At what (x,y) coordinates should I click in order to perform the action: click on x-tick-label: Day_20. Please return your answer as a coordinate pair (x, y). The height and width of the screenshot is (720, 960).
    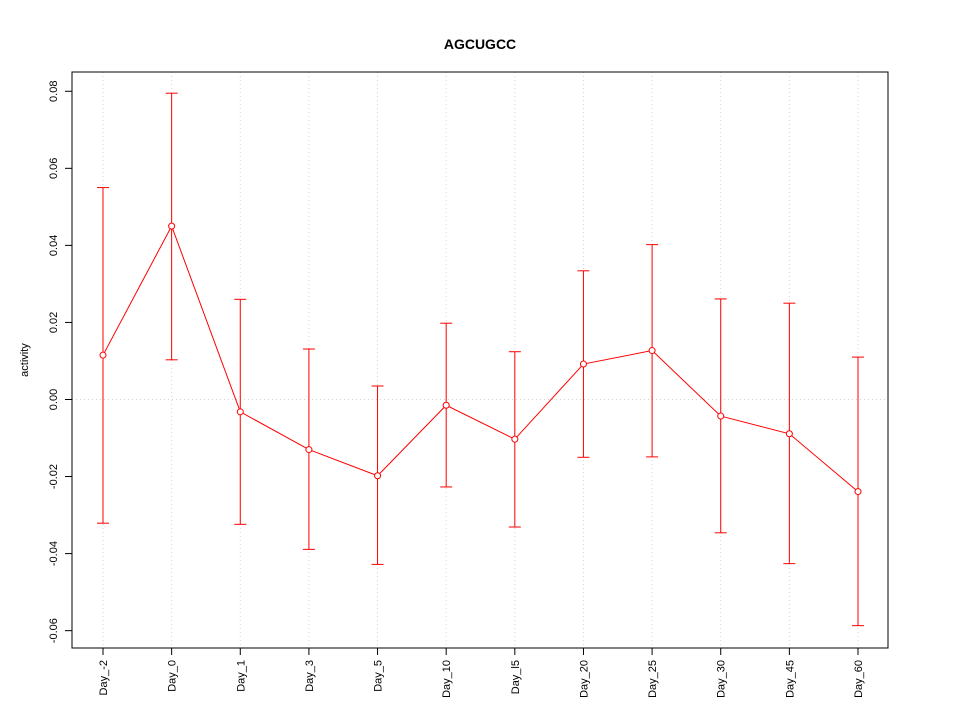
    Looking at the image, I should click on (584, 679).